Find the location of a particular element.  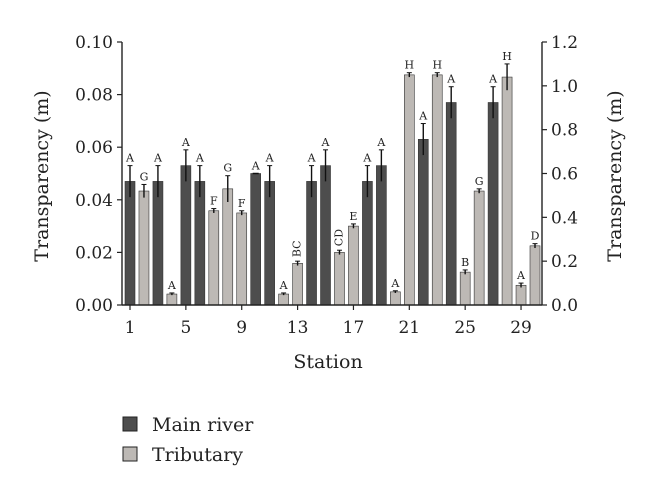

significance-letter-station-7: F is located at coordinates (214, 201).